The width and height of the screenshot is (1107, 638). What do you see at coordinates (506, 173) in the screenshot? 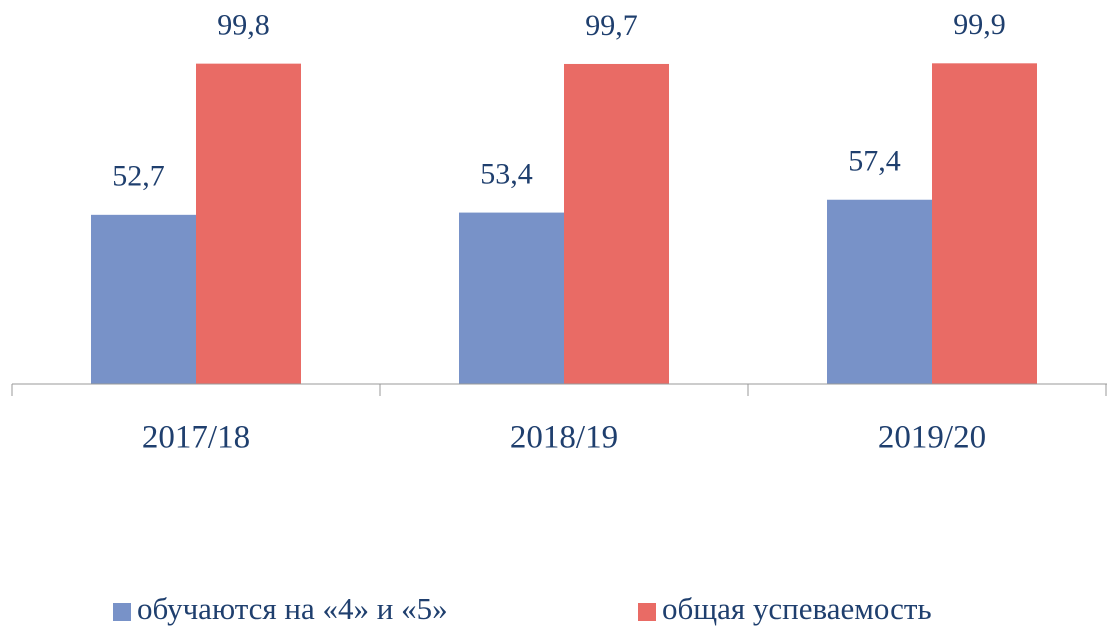
I see `data-label: 53,4` at bounding box center [506, 173].